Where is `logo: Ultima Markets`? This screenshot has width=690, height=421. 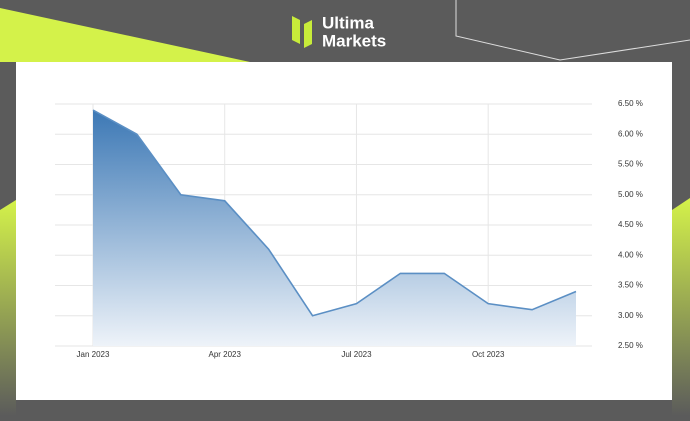
logo: Ultima Markets is located at coordinates (339, 31).